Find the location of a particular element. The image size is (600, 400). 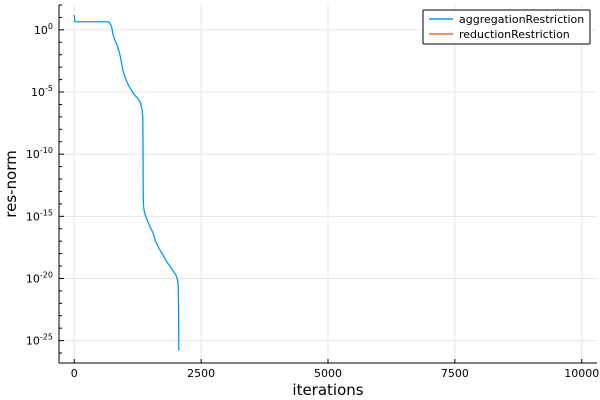

legend-label: aggregationRestriction is located at coordinates (521, 19).